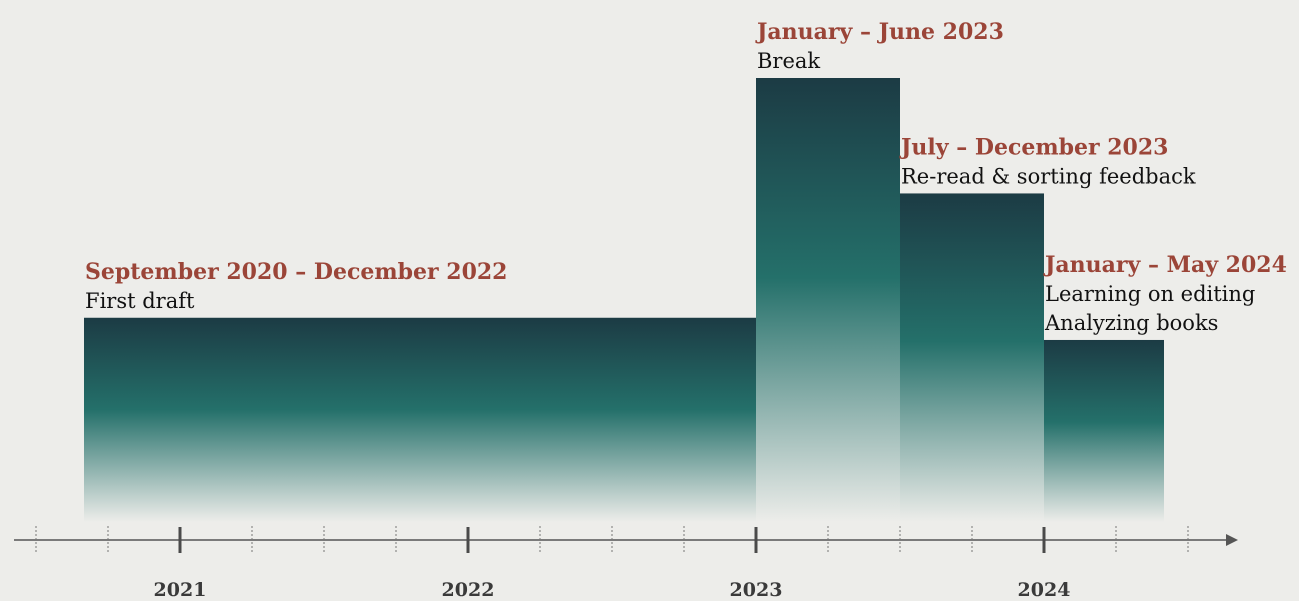 This screenshot has width=1299, height=601. Describe the element at coordinates (879, 32) in the screenshot. I see `period-heading-break: January – June 2023` at that location.